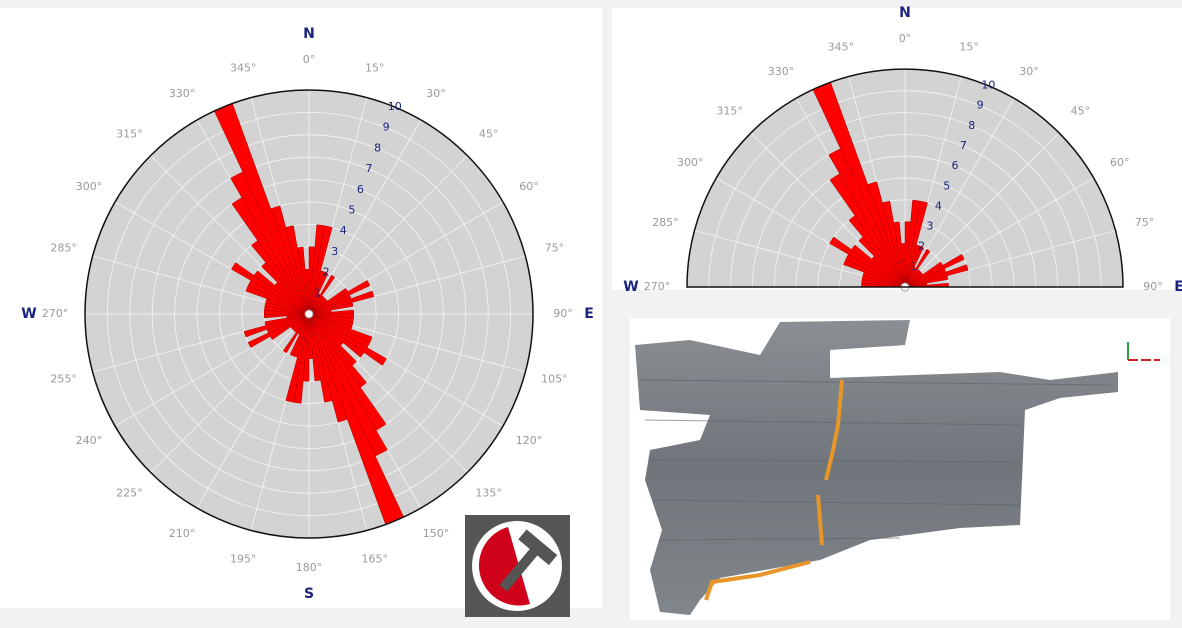 The image size is (1182, 628). What do you see at coordinates (529, 440) in the screenshot?
I see `angle-label: 120°` at bounding box center [529, 440].